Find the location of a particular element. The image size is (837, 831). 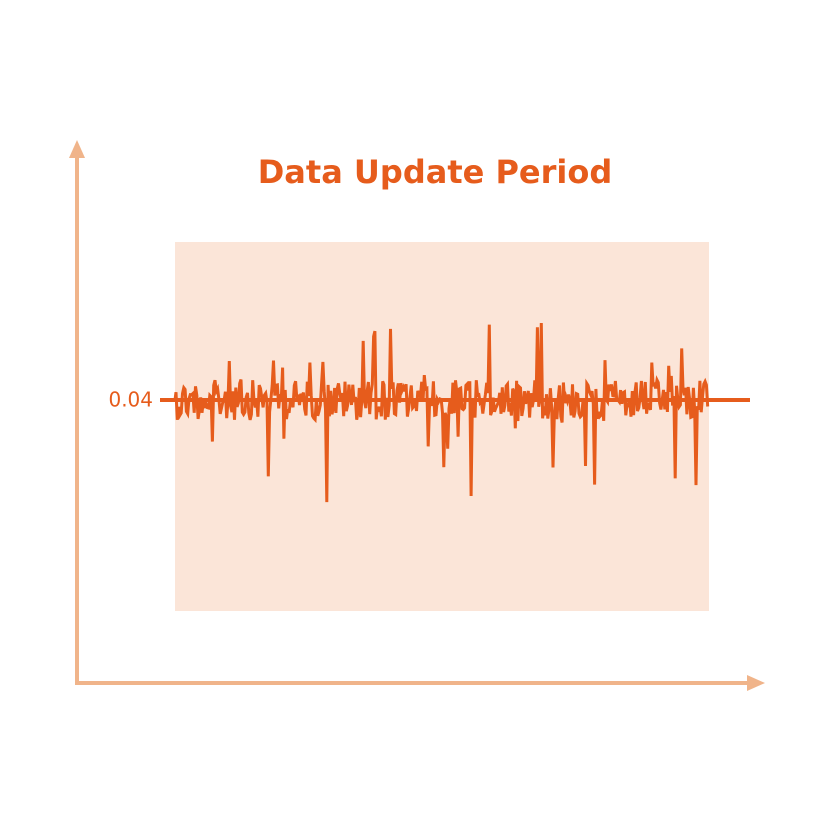

y-axis-arrow is located at coordinates (77, 149).